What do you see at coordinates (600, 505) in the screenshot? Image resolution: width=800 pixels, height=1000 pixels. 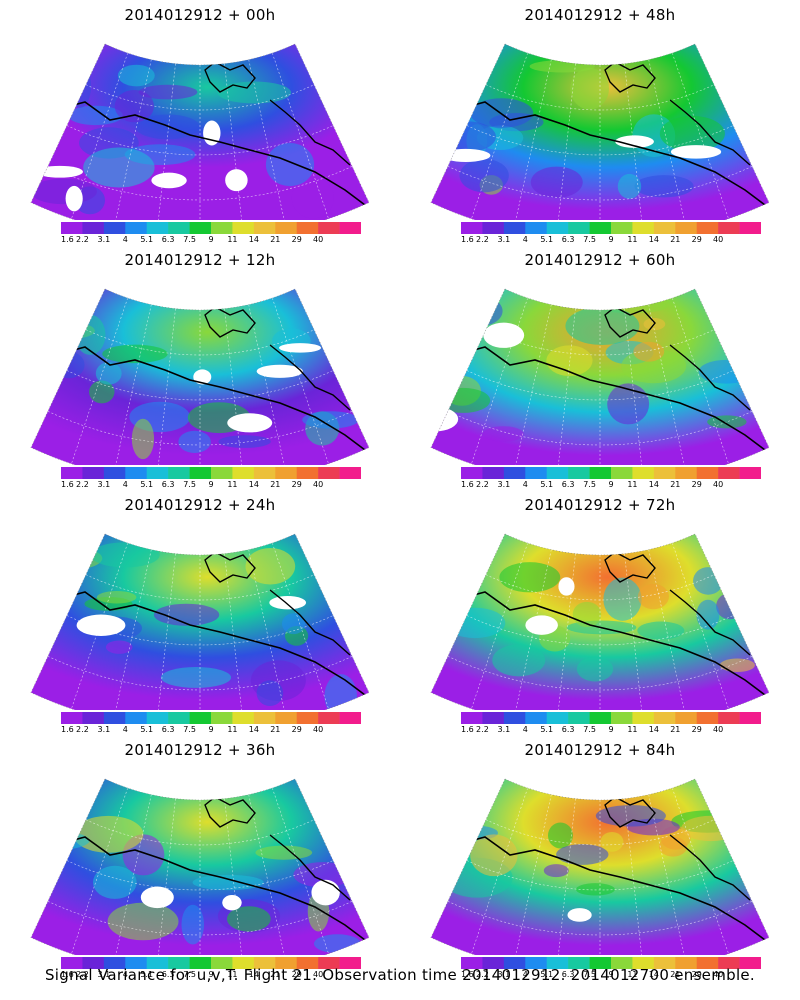 I see `panel-title: 2014012912 + 72h` at bounding box center [600, 505].